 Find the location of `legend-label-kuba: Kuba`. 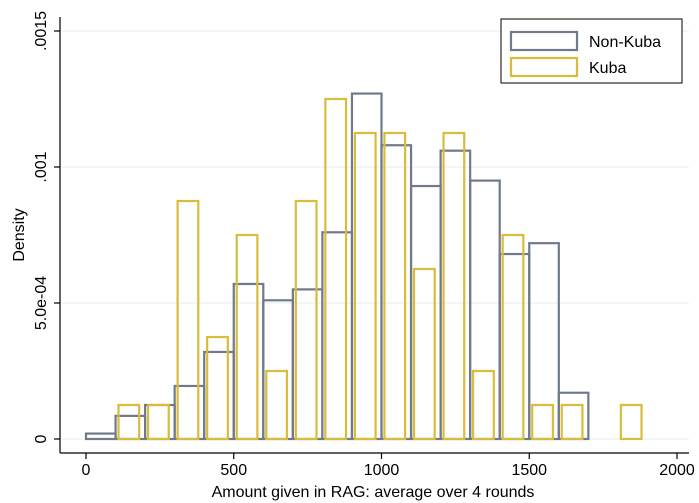

legend-label-kuba: Kuba is located at coordinates (607, 68).